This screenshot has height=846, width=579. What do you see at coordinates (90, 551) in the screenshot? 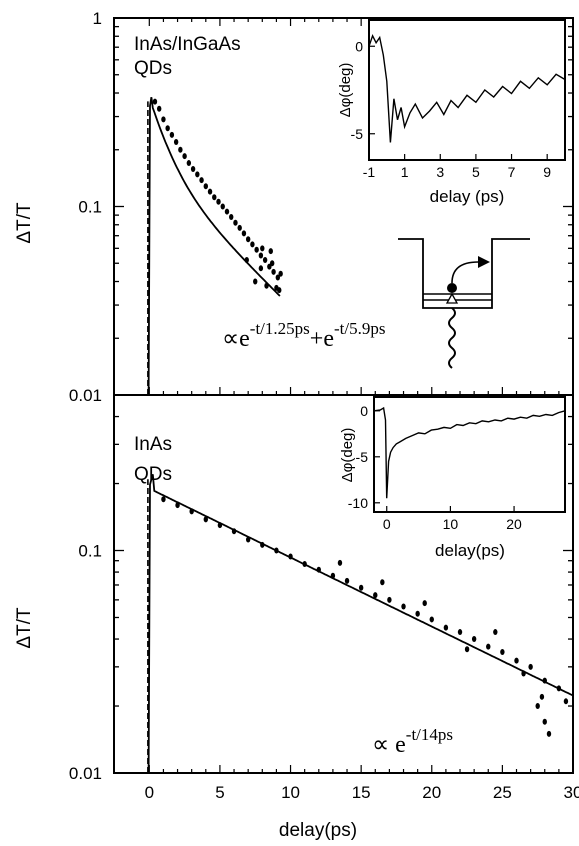
I see `bottom-ytick-label: 0.1` at bounding box center [90, 551].